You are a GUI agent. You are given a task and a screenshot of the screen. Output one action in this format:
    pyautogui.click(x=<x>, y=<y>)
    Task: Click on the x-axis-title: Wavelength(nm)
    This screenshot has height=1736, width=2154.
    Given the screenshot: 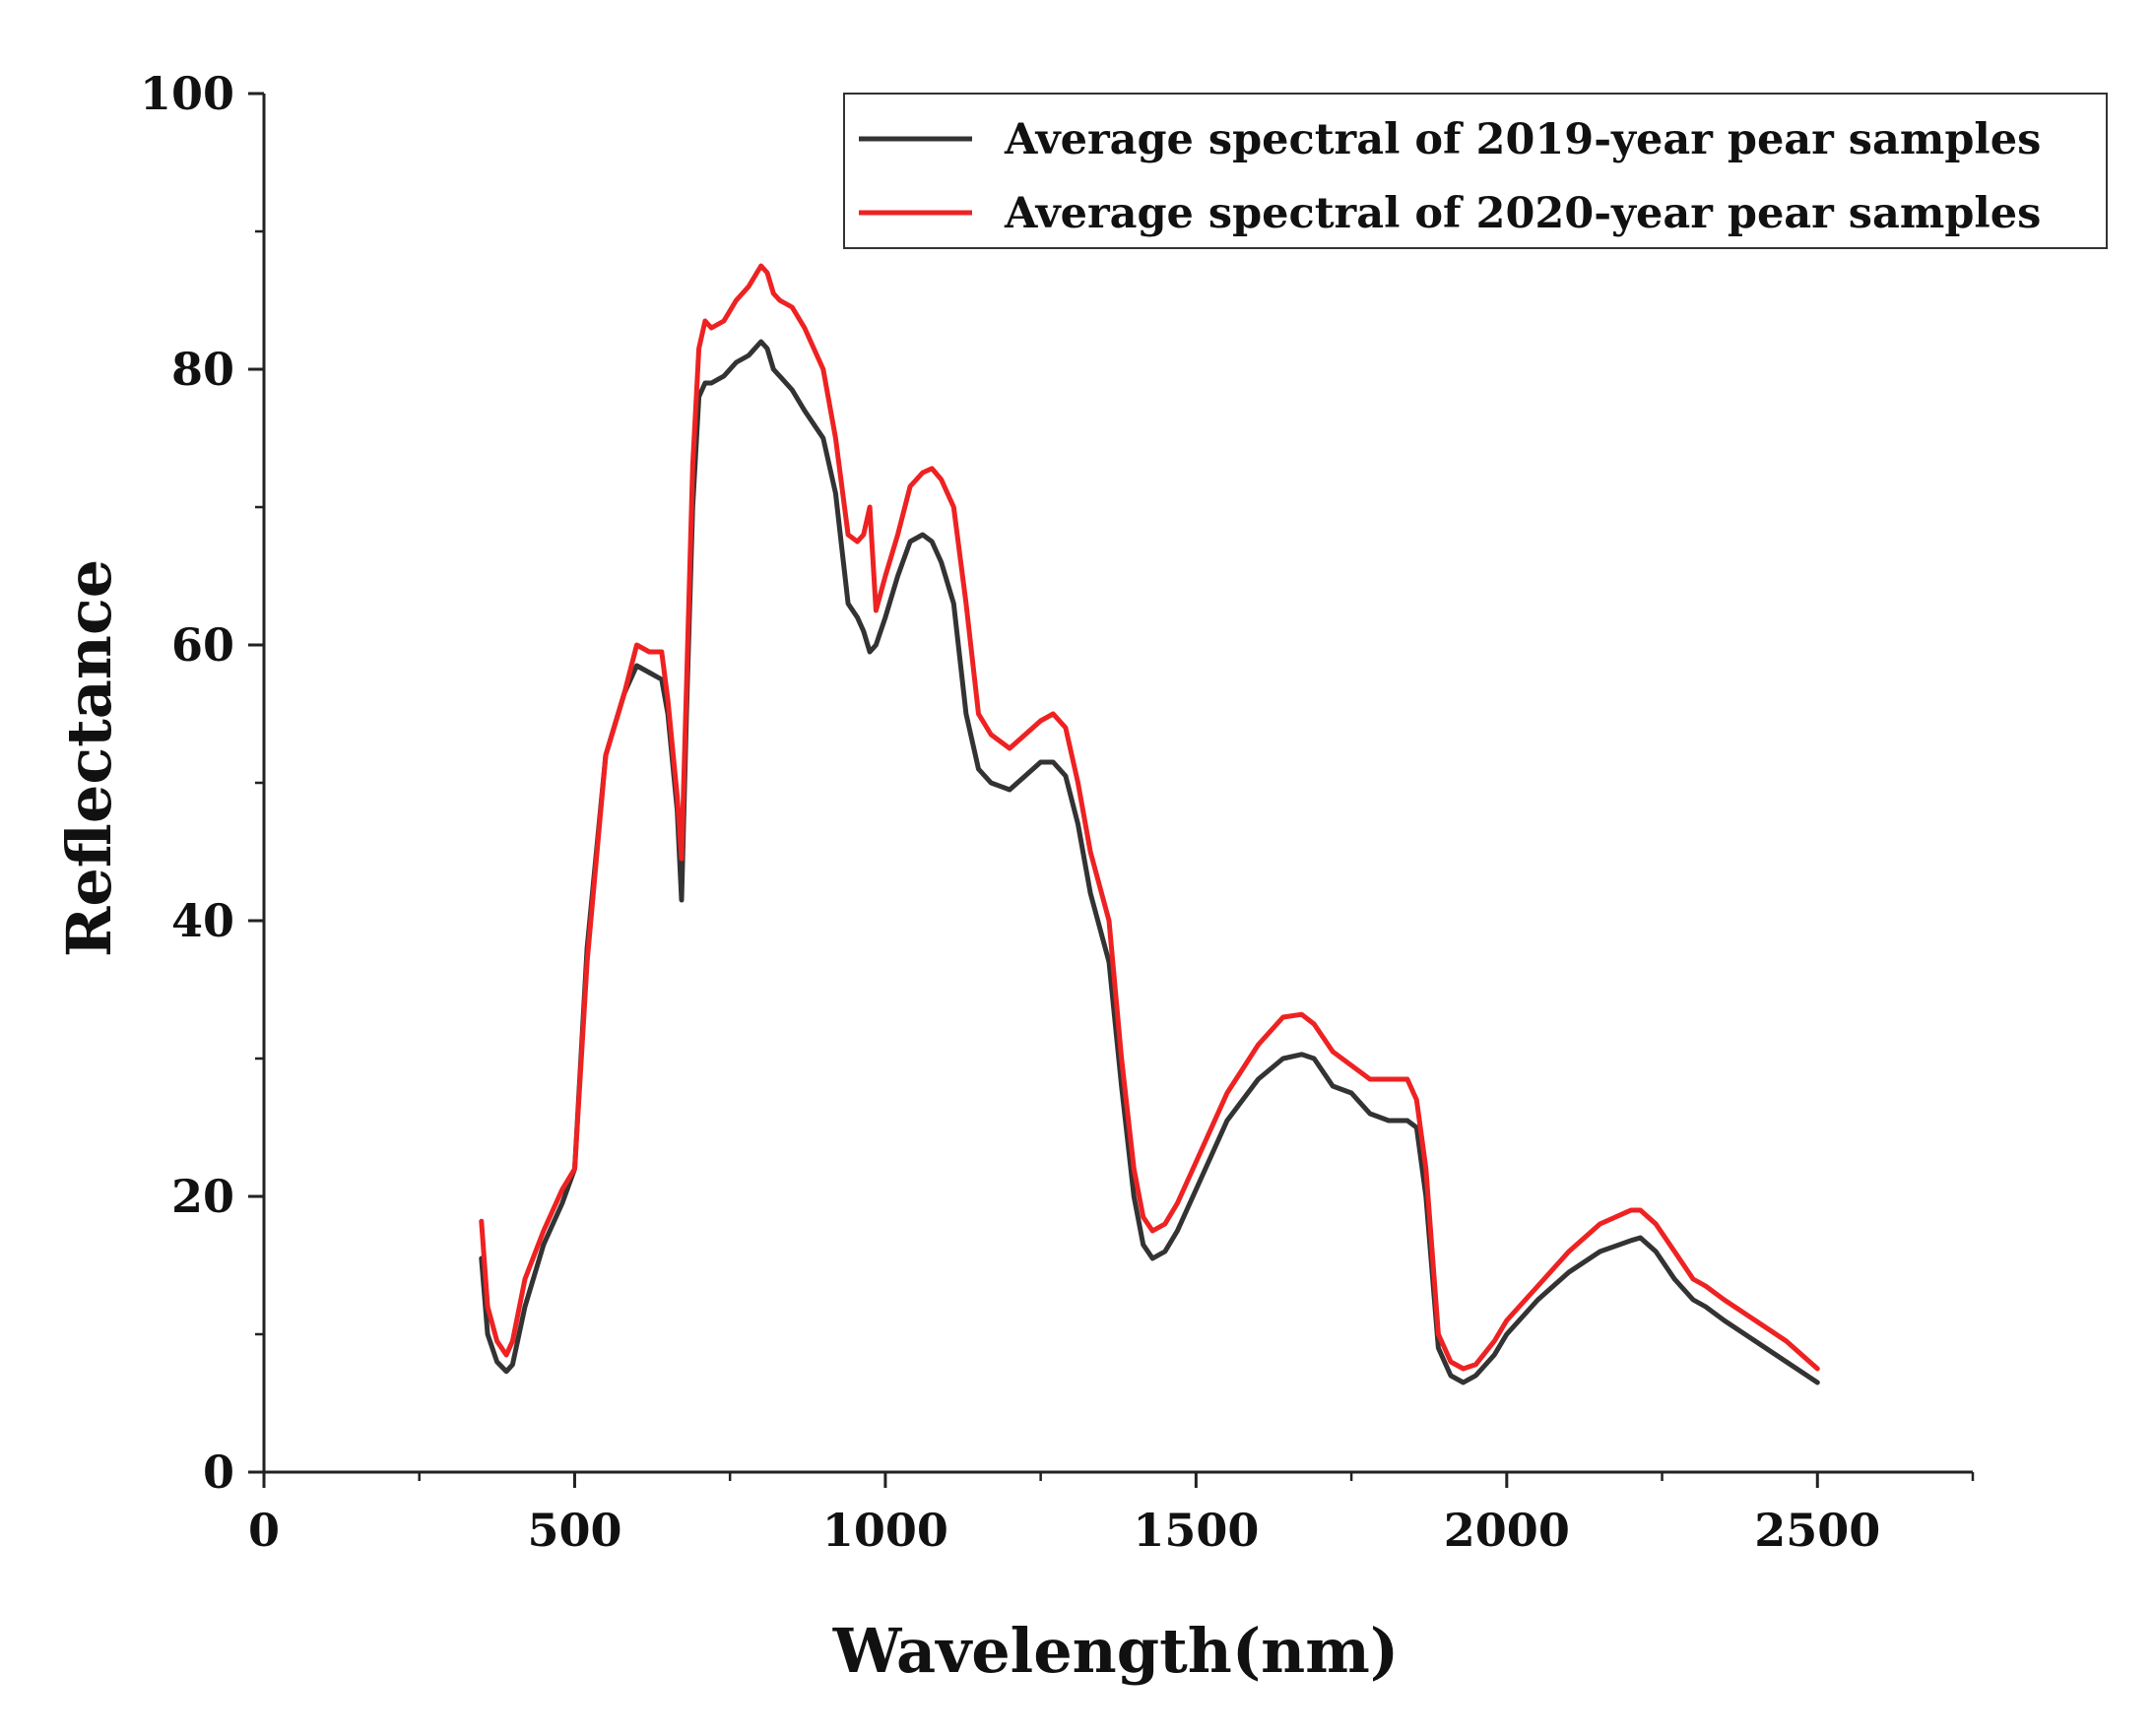 What is the action you would take?
    pyautogui.click(x=1115, y=1651)
    